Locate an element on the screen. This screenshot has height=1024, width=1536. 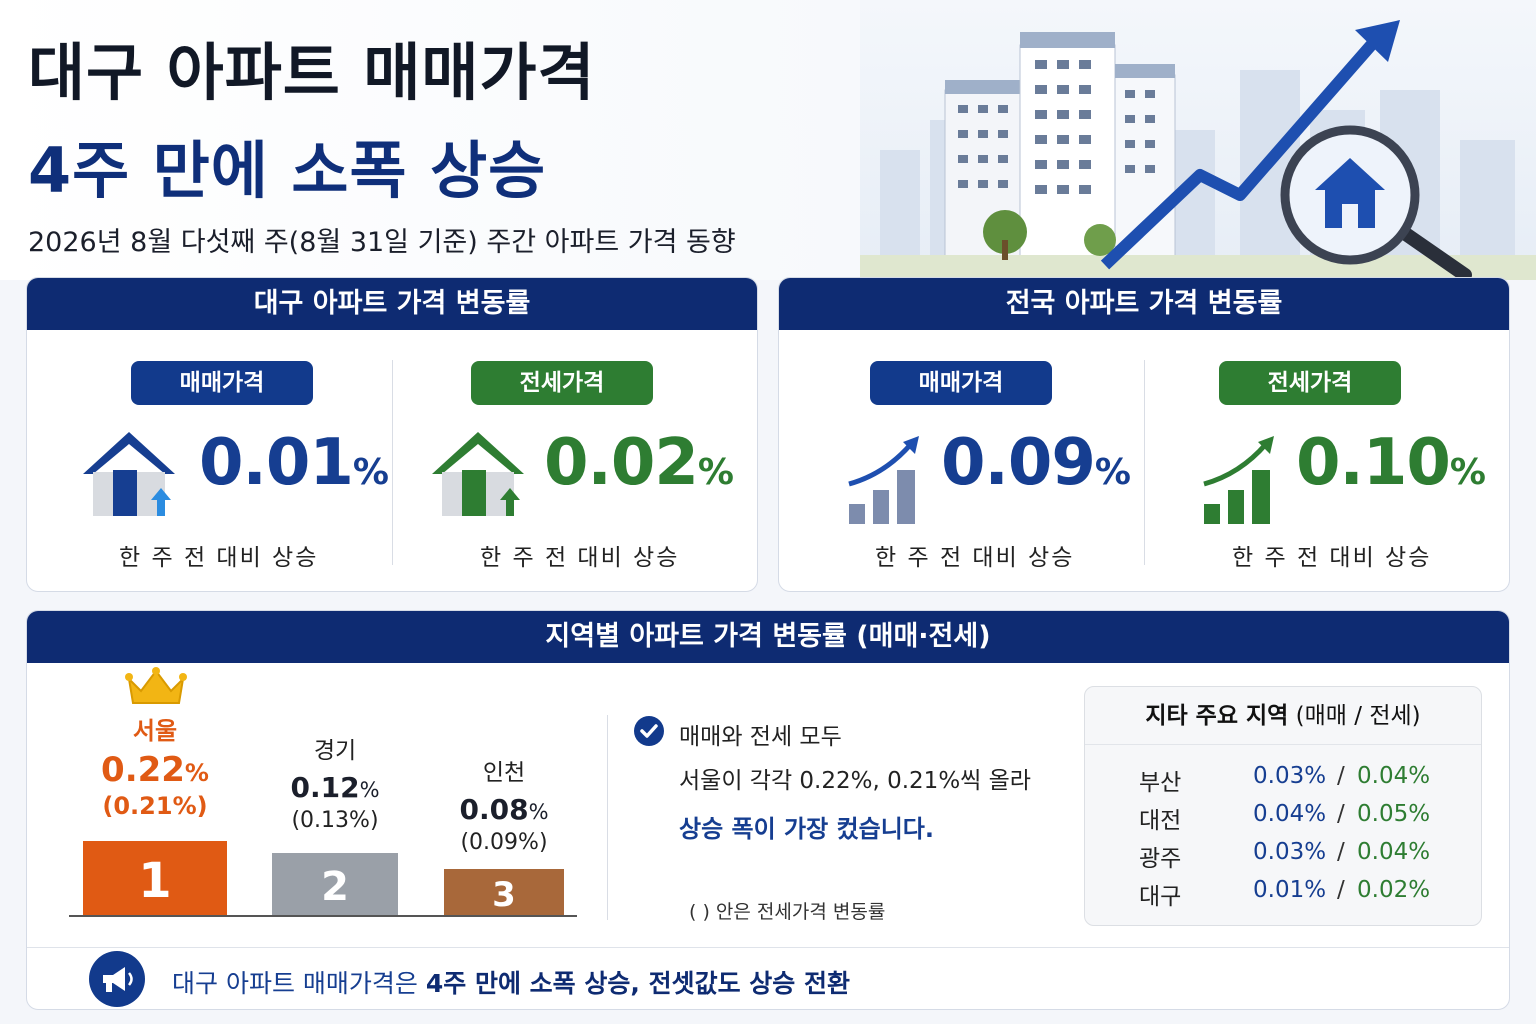
region-row-daejeon: 대전 0.04% / 0.05% is located at coordinates (1299, 817).